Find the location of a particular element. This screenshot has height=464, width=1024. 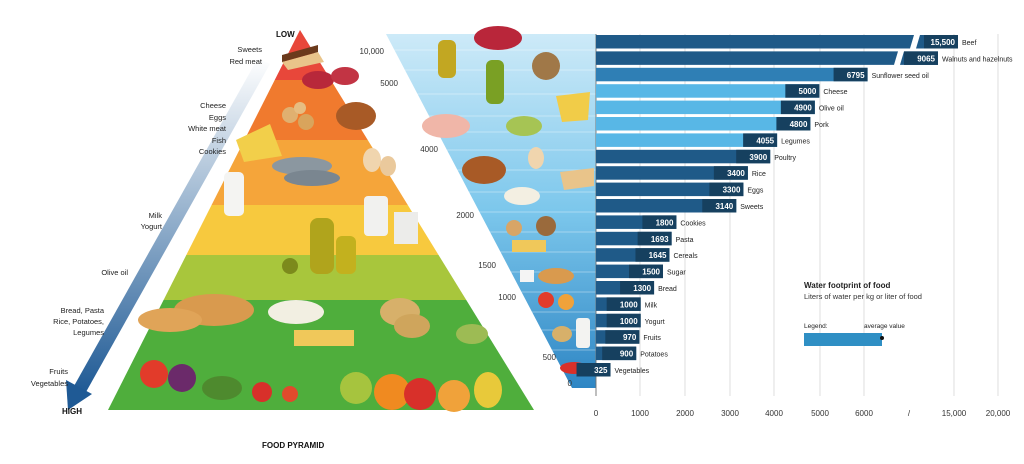

bar-sunflower-seed-oil is located at coordinates (732, 74).